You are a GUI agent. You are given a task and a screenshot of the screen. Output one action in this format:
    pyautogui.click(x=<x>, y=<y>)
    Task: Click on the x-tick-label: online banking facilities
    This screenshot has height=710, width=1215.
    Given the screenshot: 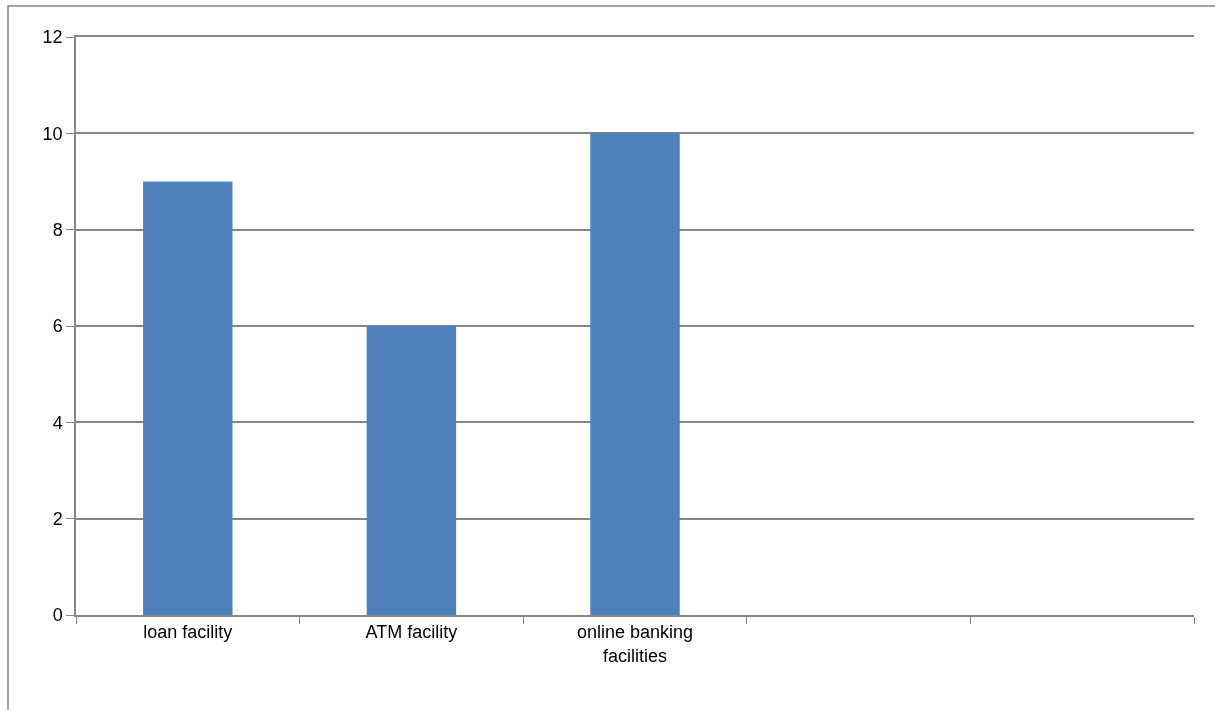 What is the action you would take?
    pyautogui.click(x=635, y=644)
    